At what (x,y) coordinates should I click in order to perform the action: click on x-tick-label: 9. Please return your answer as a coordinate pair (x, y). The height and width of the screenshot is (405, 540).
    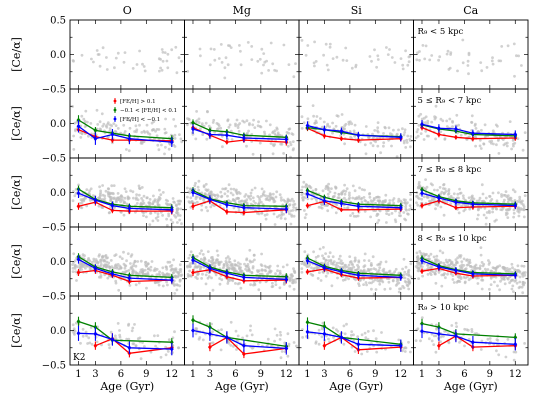
    Looking at the image, I should click on (146, 374).